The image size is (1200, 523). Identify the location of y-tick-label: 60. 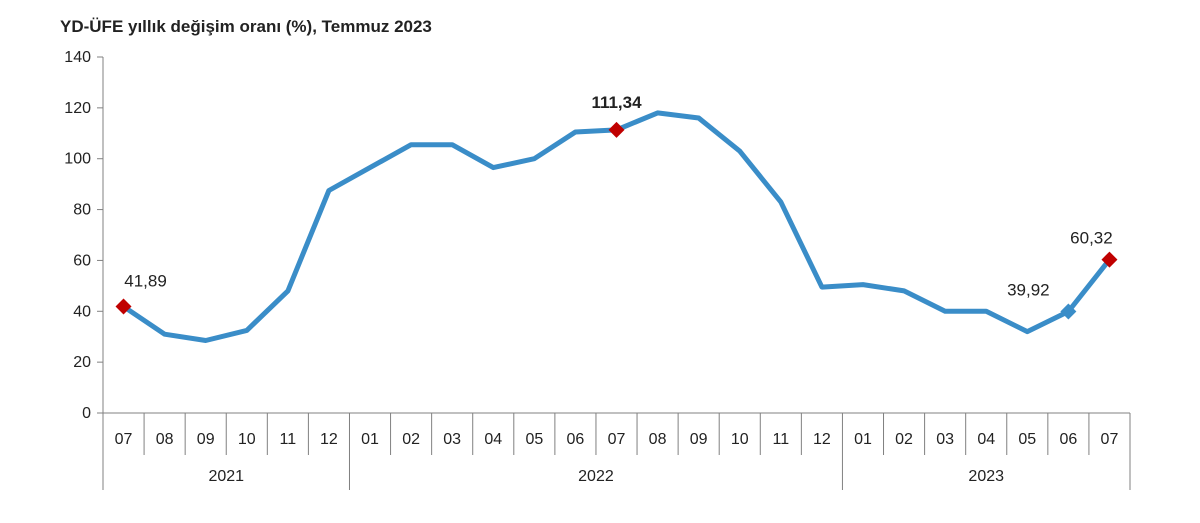
(82, 260).